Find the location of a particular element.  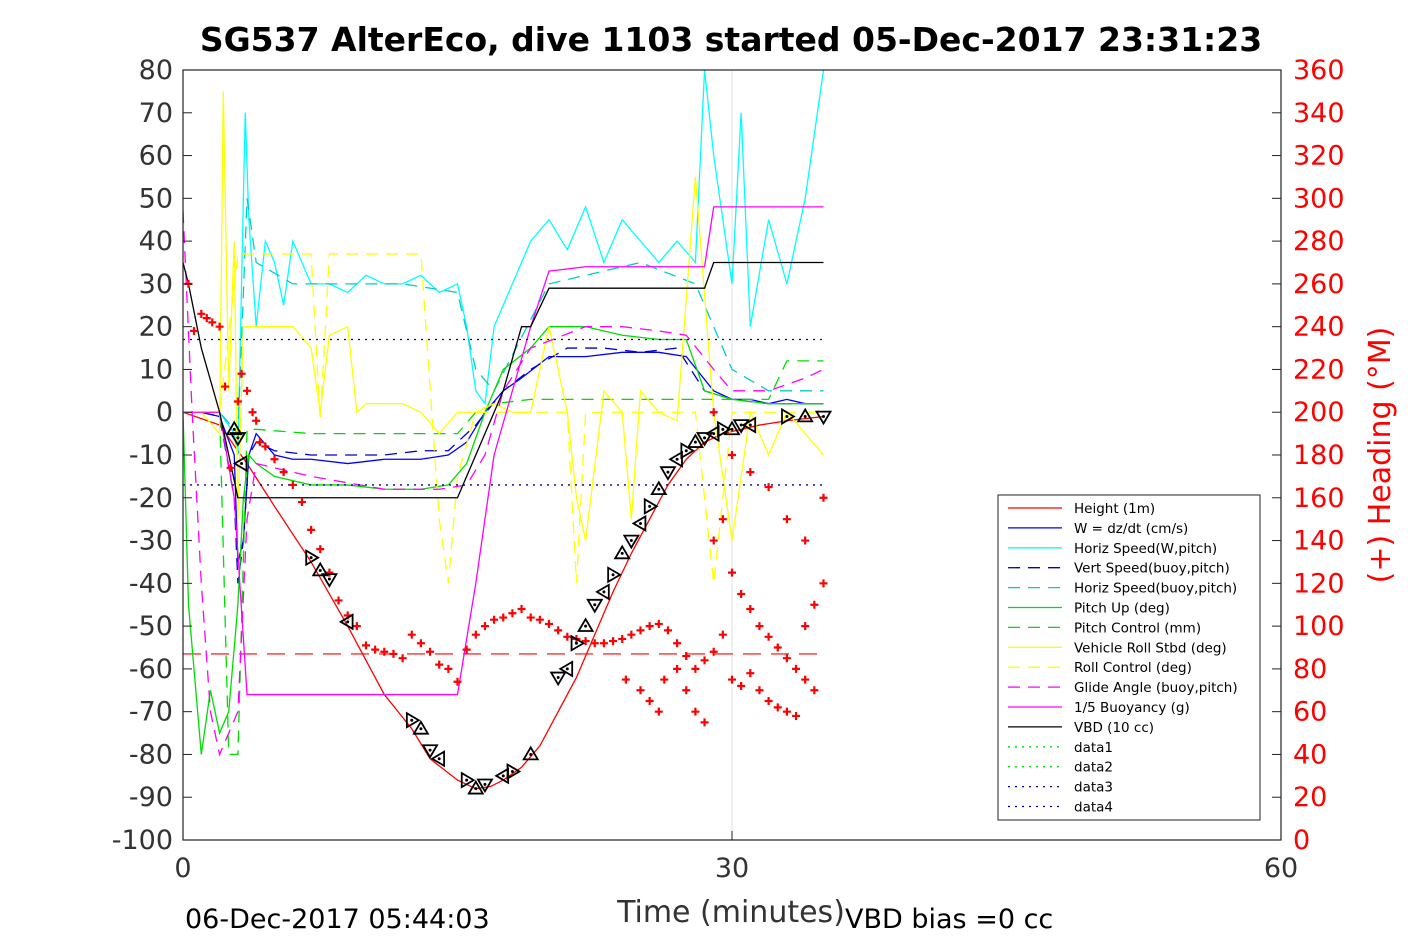

series-line-horiz-speed-buoy-pitch is located at coordinates (503, 317).